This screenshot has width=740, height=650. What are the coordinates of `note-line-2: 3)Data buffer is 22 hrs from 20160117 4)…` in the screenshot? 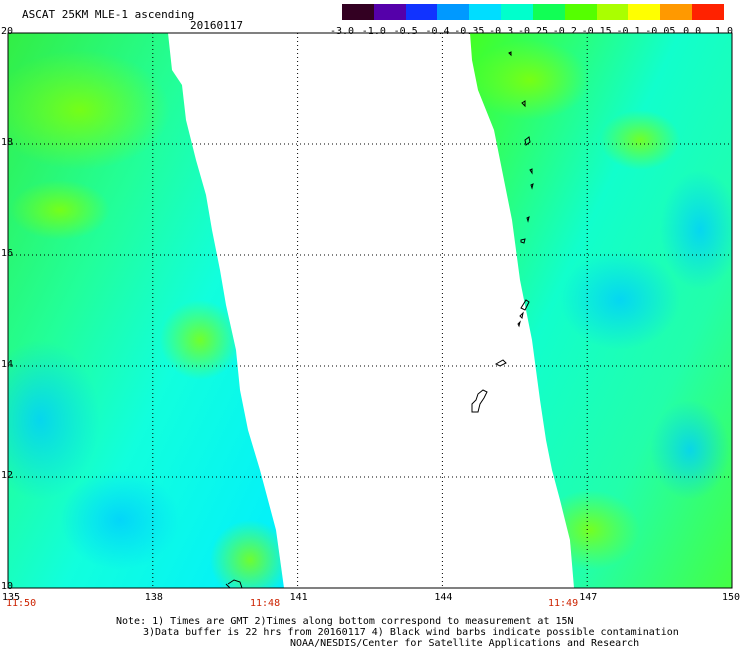 It's located at (411, 632).